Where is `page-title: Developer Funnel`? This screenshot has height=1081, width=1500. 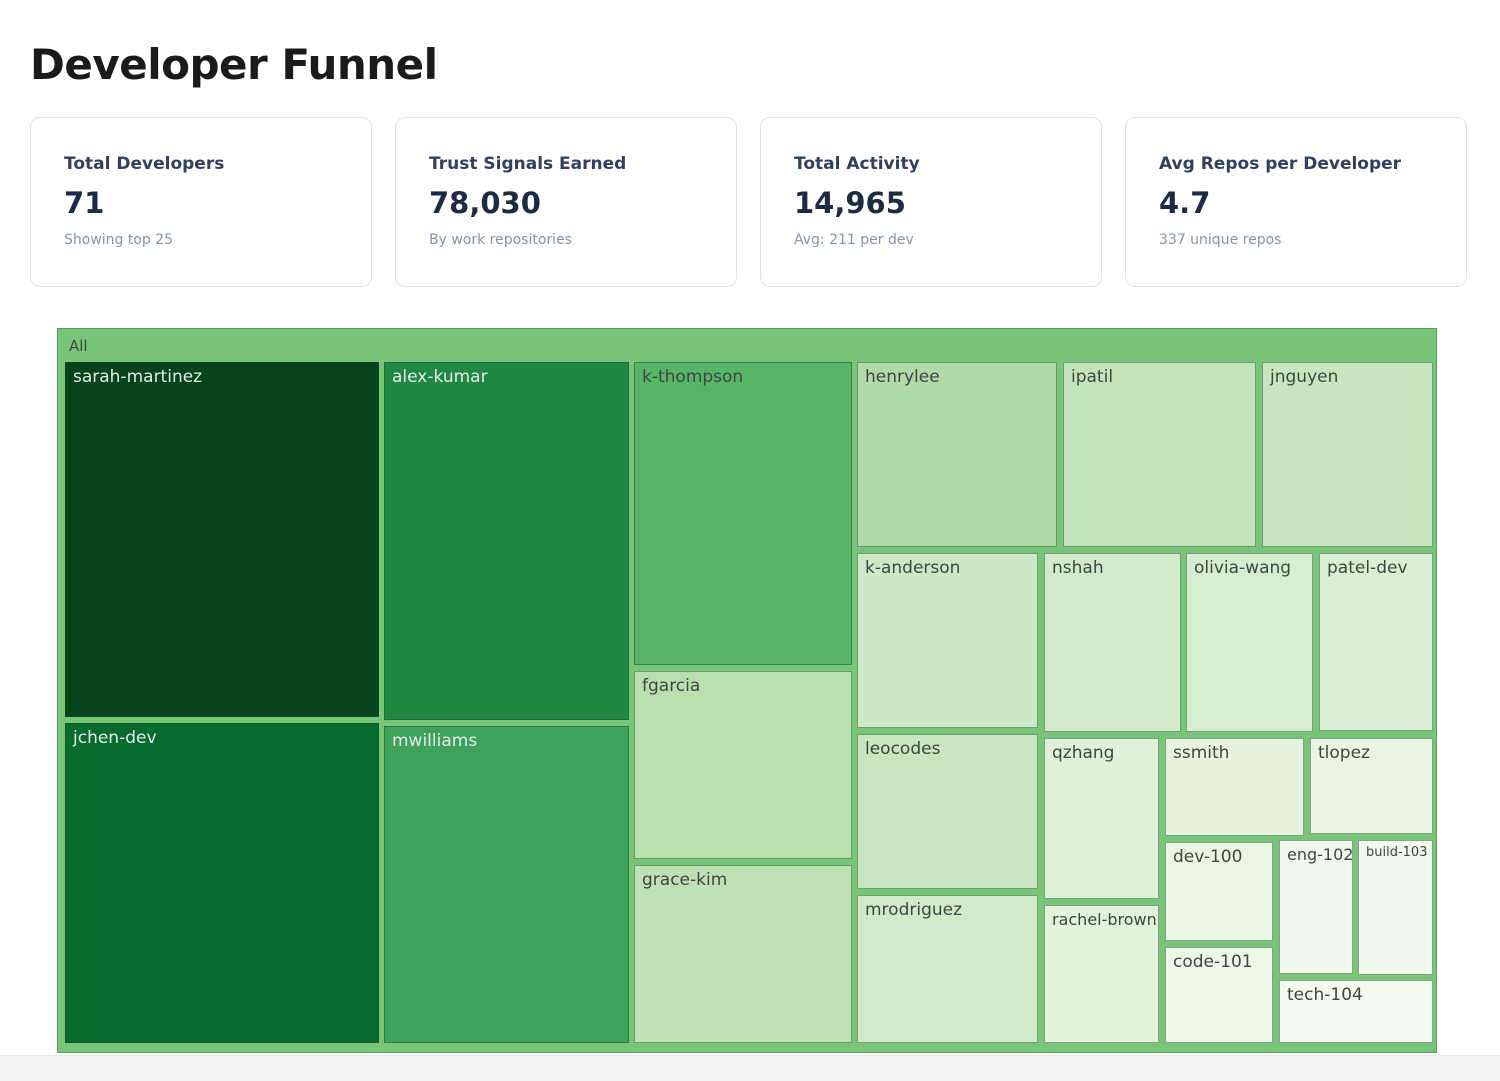 page-title: Developer Funnel is located at coordinates (234, 64).